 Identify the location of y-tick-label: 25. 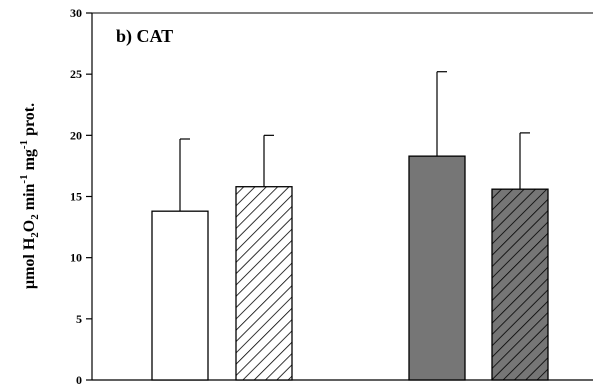
(76, 74).